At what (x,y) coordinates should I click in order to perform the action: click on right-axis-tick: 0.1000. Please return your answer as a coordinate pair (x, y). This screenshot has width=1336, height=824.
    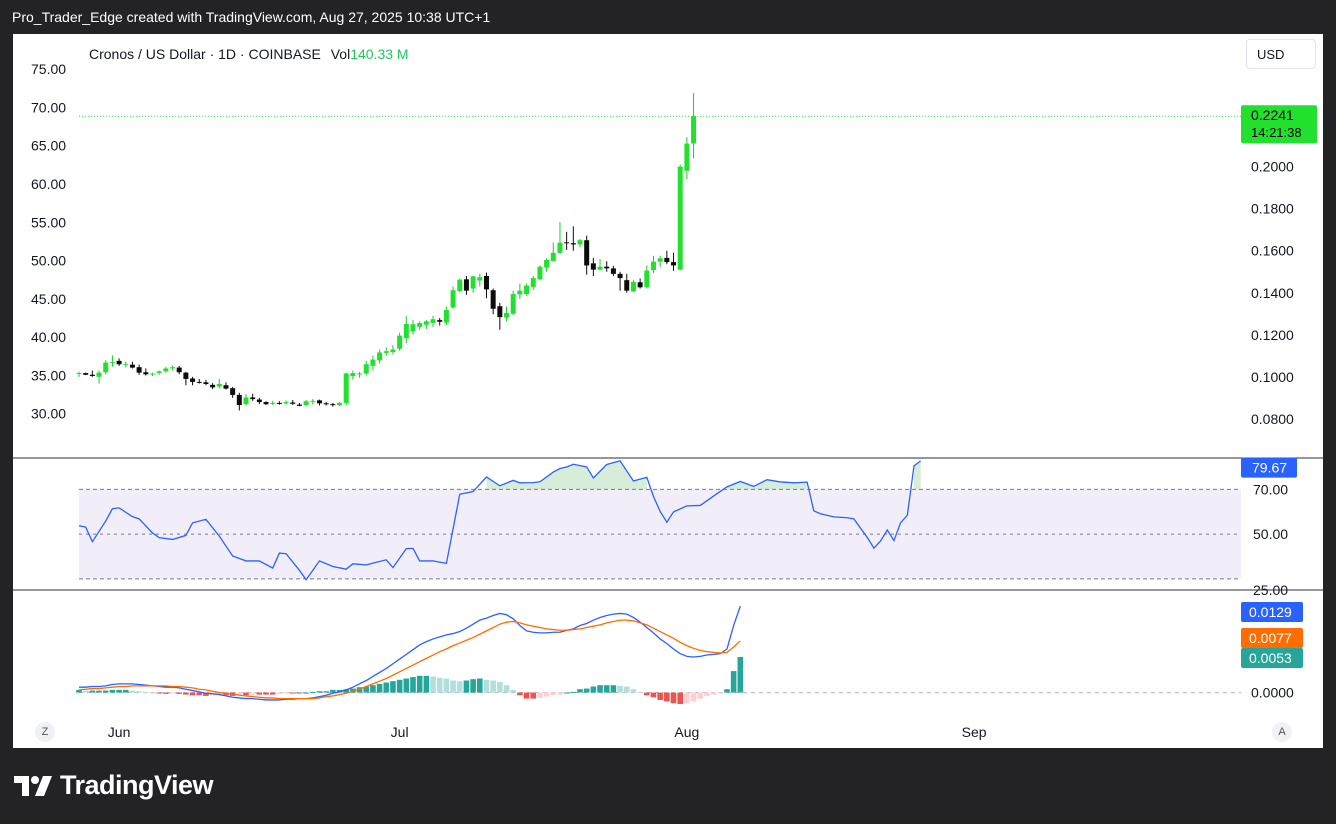
    Looking at the image, I should click on (1272, 377).